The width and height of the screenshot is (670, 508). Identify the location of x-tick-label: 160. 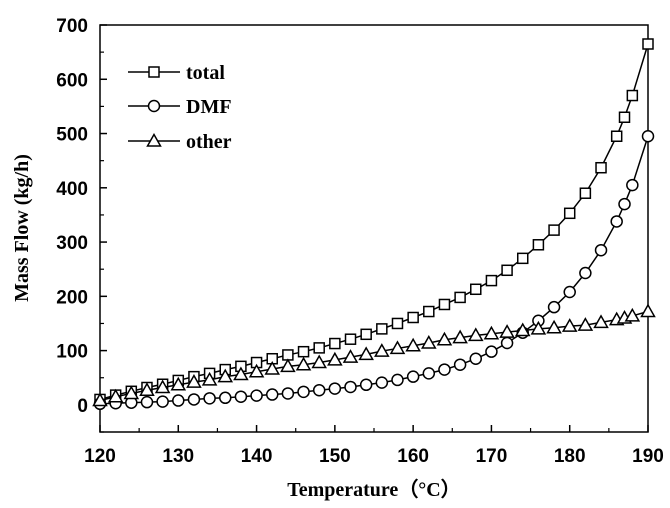
(413, 456).